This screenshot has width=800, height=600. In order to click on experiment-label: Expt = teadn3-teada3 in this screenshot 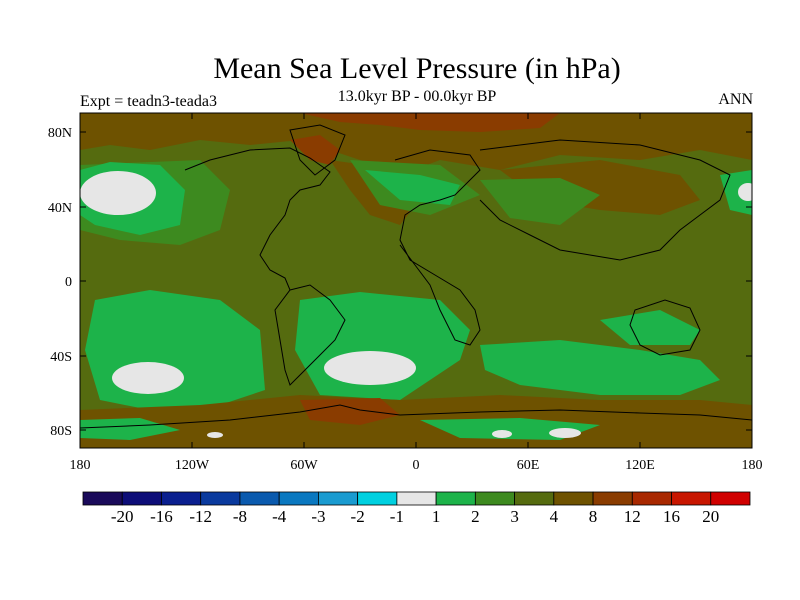, I will do `click(148, 101)`.